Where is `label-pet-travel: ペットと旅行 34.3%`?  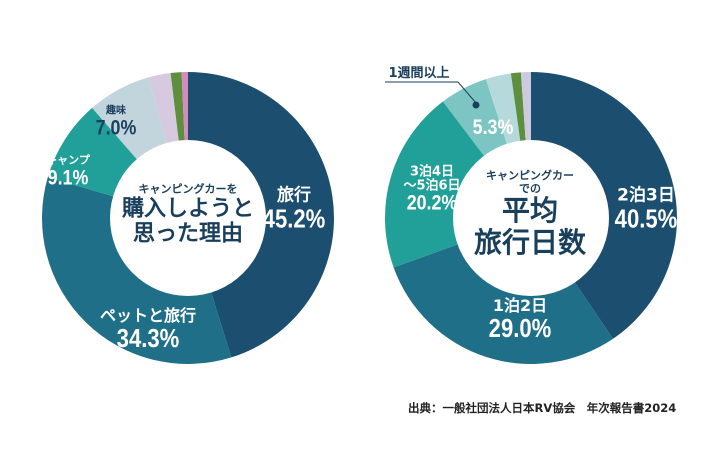 label-pet-travel: ペットと旅行 34.3% is located at coordinates (148, 329).